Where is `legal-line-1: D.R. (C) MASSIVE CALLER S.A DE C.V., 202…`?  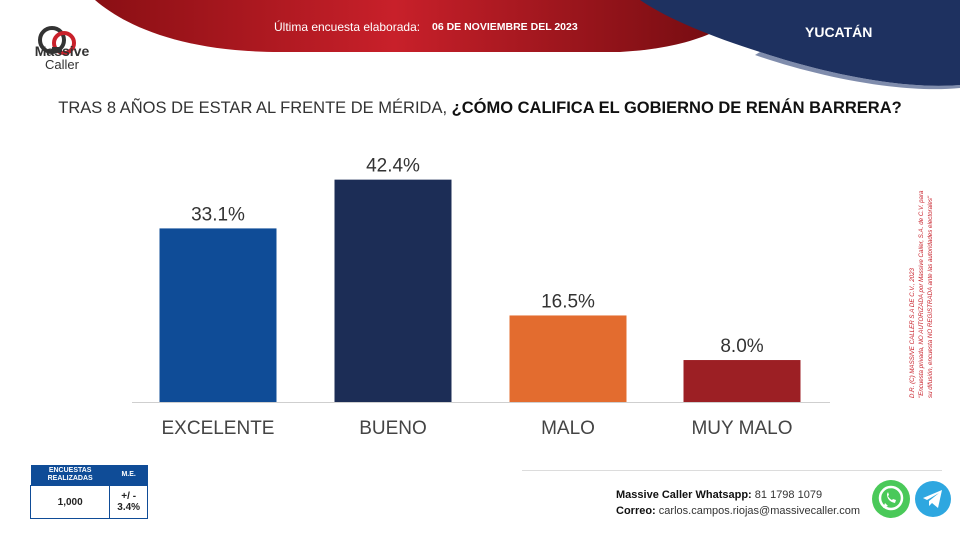 legal-line-1: D.R. (C) MASSIVE CALLER S.A DE C.V., 202… is located at coordinates (912, 332).